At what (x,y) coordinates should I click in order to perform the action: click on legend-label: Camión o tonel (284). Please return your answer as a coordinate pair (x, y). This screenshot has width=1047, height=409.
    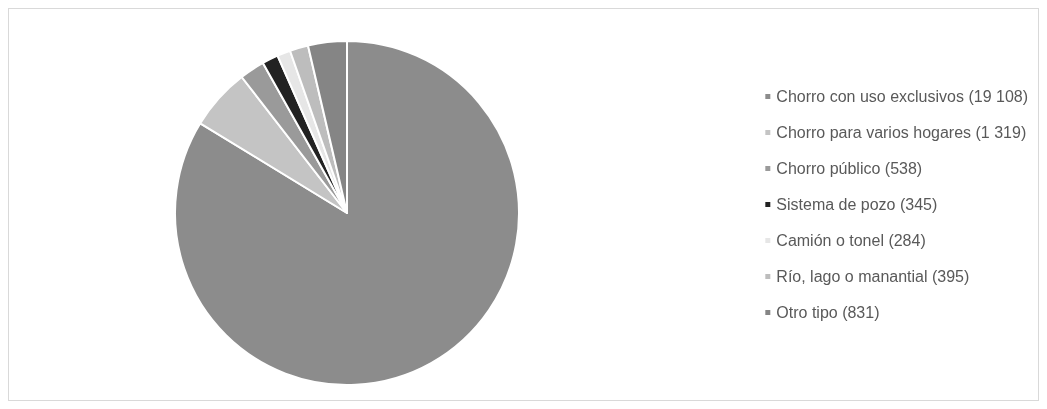
    Looking at the image, I should click on (851, 240).